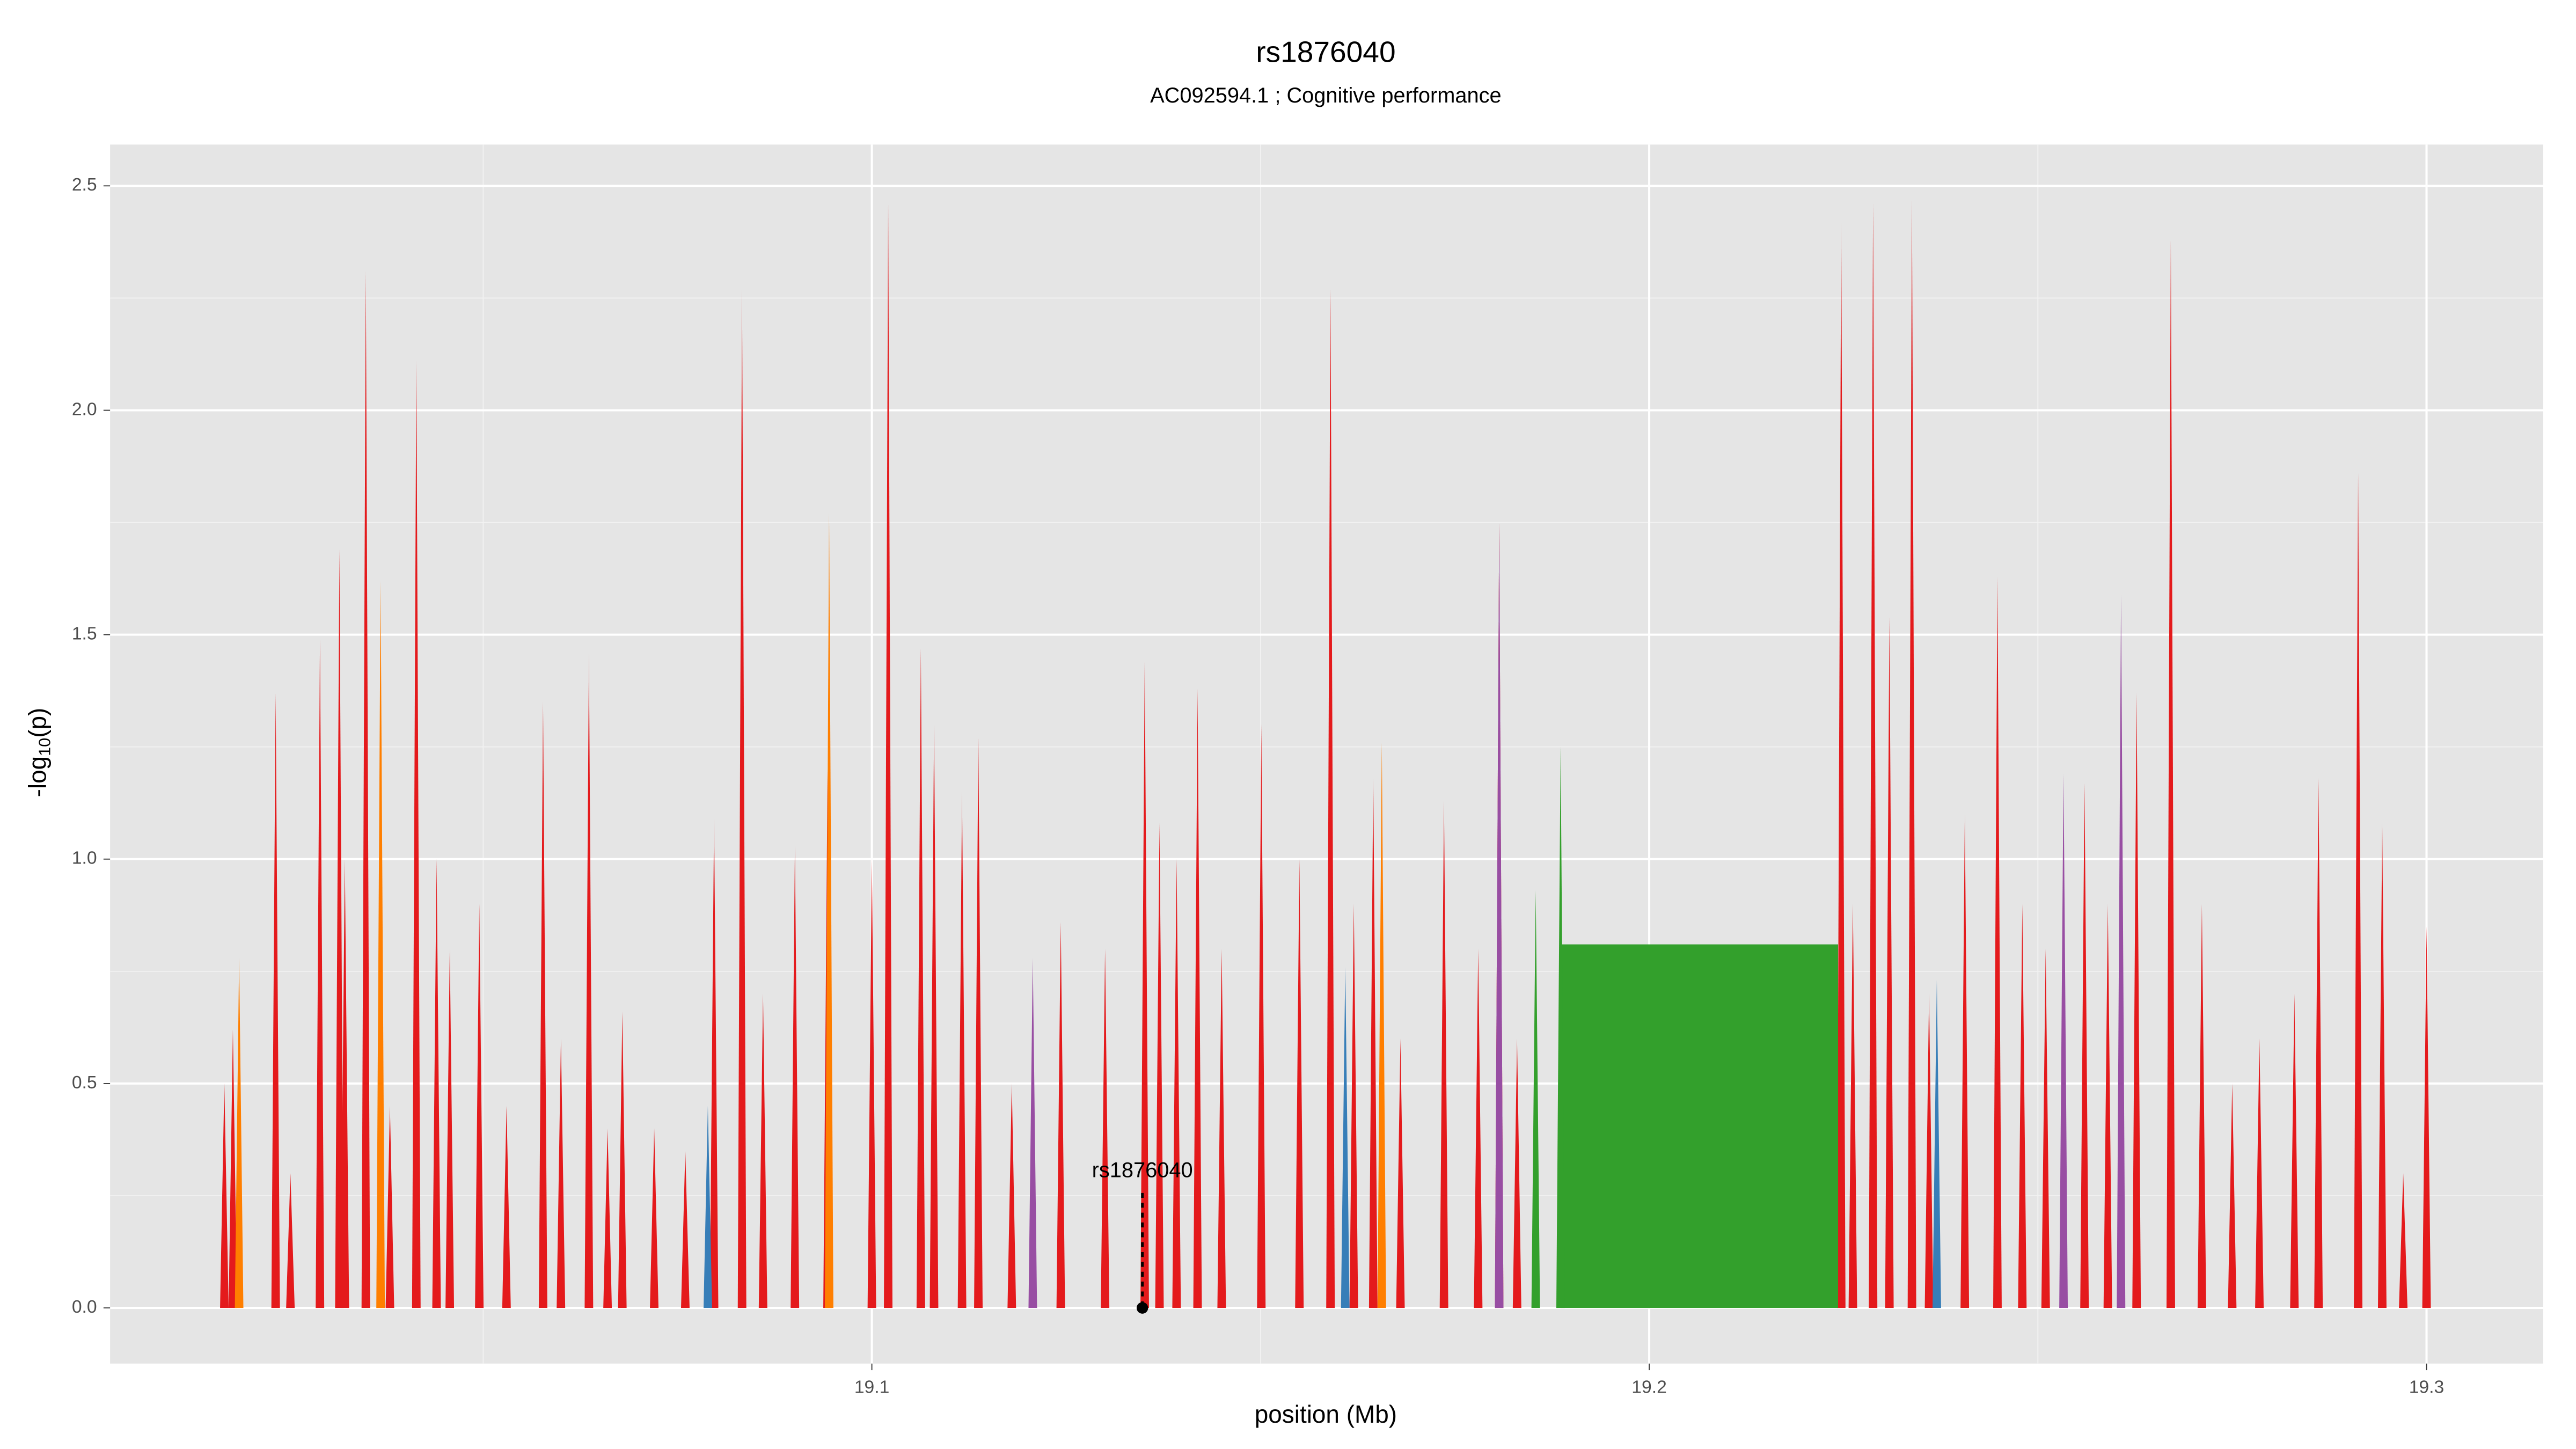  What do you see at coordinates (84, 634) in the screenshot?
I see `y-tick-label: 1.5` at bounding box center [84, 634].